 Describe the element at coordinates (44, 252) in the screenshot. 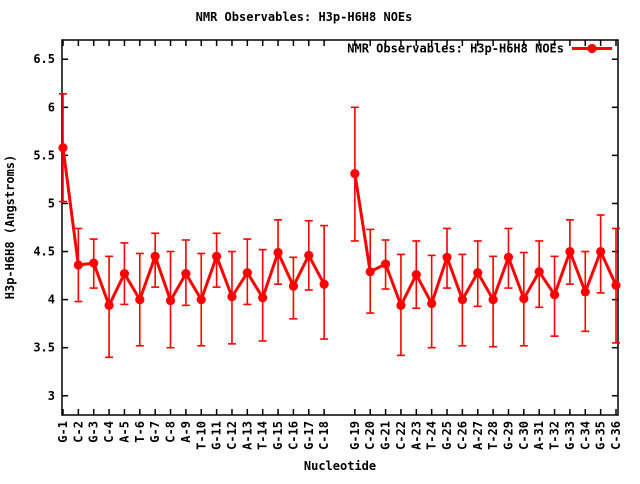

I see `y-tick-label: 4.5` at that location.